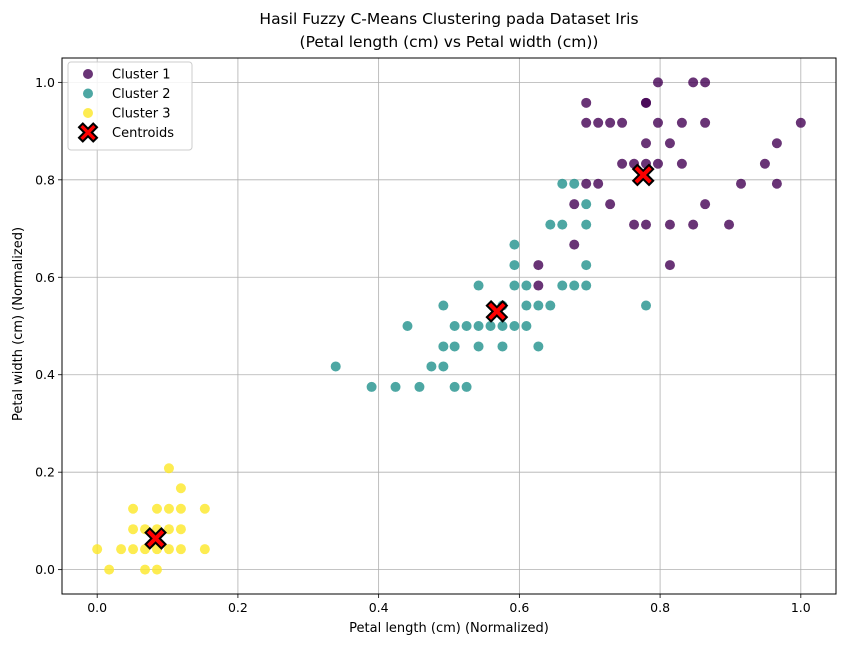 Image resolution: width=846 pixels, height=649 pixels. Describe the element at coordinates (497, 311) in the screenshot. I see `centroid-marker` at that location.